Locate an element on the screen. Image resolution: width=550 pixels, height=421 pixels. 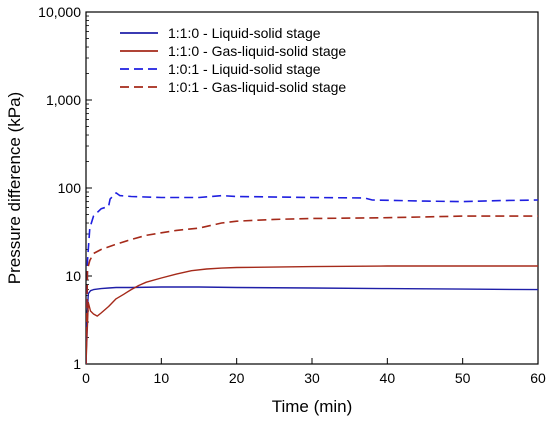
x-axis: 0 10 20 30 40 50 60 is located at coordinates (314, 372).